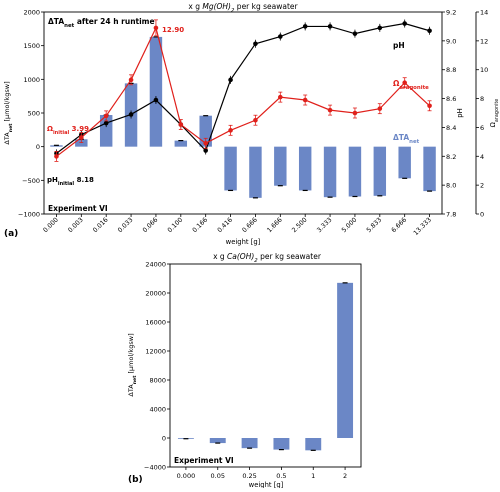 This screenshot has height=492, width=500. Describe the element at coordinates (68, 130) in the screenshot. I see `omega-initial-label: Ωinitial 3.99` at that location.